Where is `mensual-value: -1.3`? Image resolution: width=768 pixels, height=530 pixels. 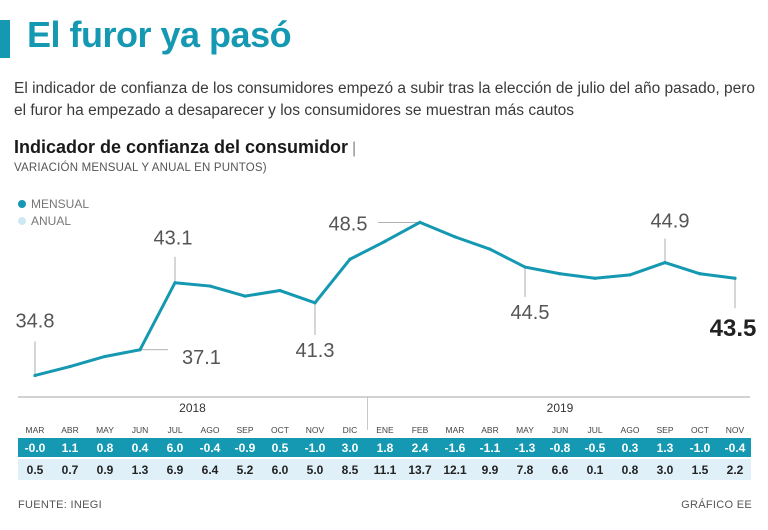
mensual-value: -1.3 is located at coordinates (525, 448).